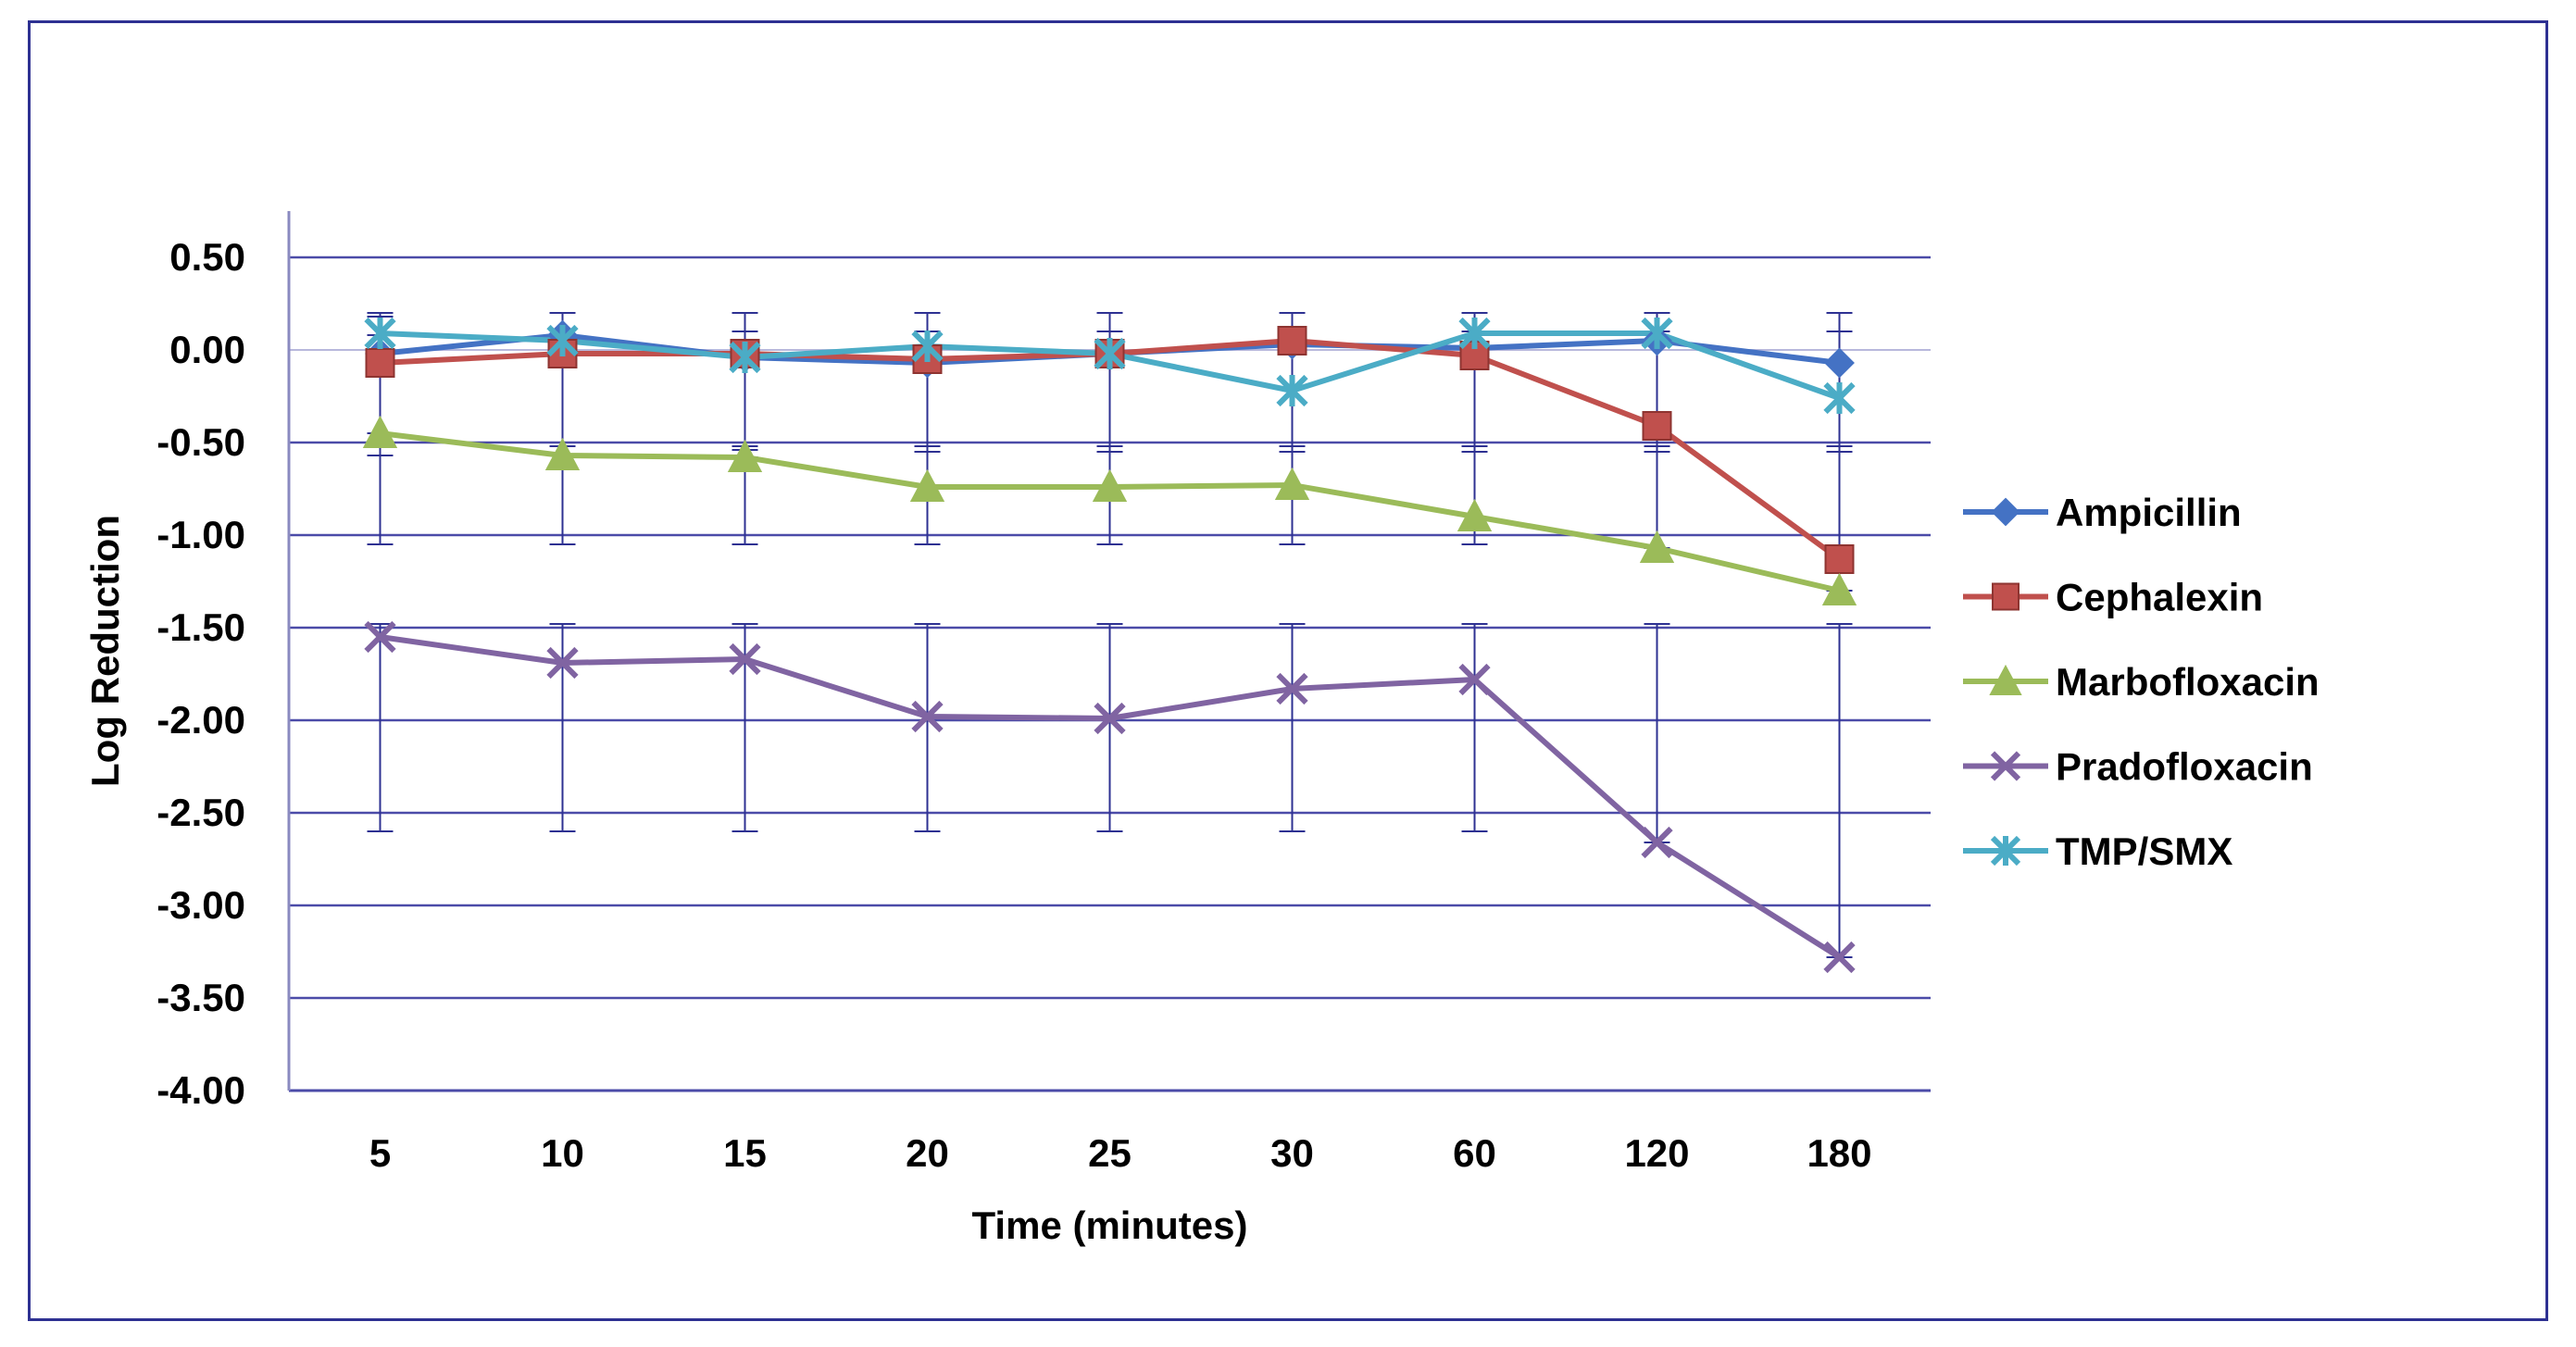 This screenshot has height=1347, width=2576. I want to click on y-axis-title: Log Reduction, so click(105, 651).